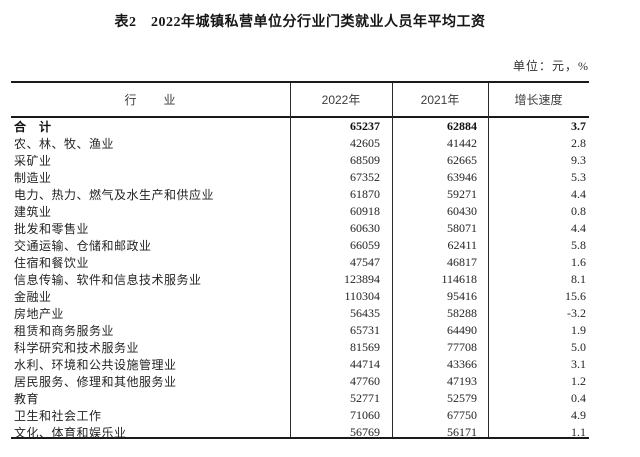  What do you see at coordinates (300, 432) in the screenshot?
I see `table-row: 文化、体育和娱乐业 56769 56171 1.1` at bounding box center [300, 432].